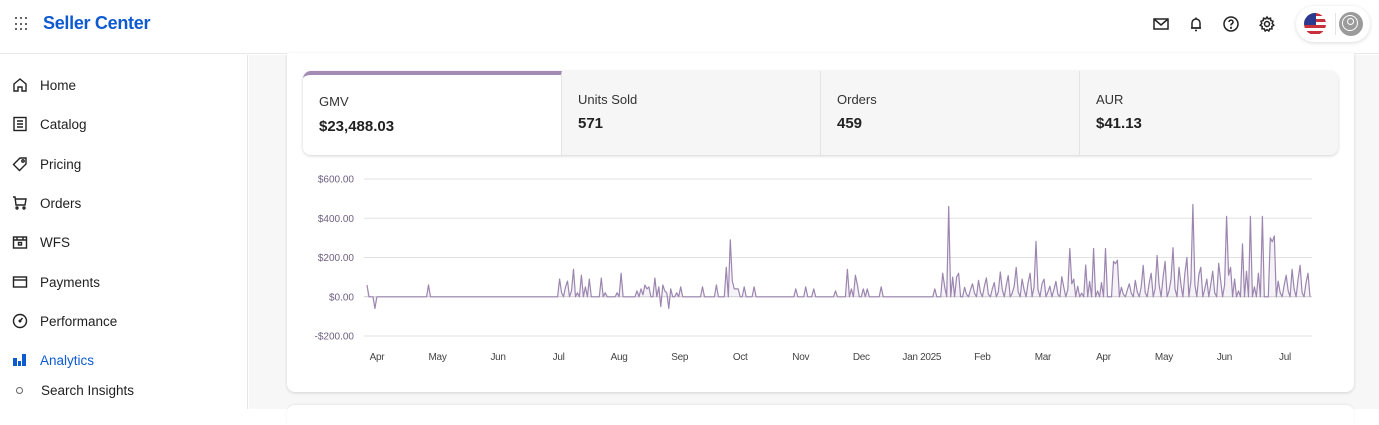 The height and width of the screenshot is (425, 1379). Describe the element at coordinates (1196, 24) in the screenshot. I see `bell-icon` at that location.